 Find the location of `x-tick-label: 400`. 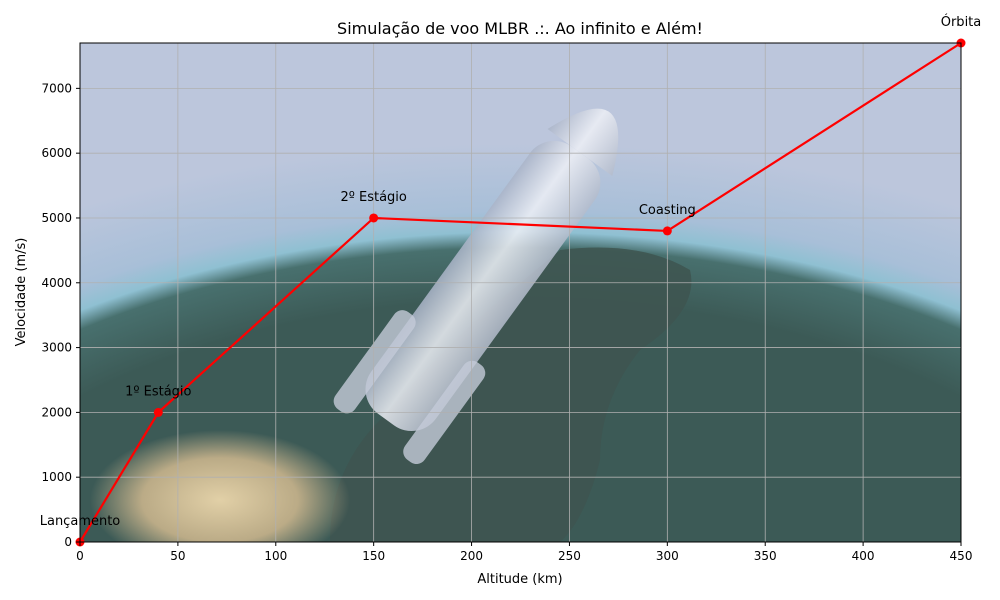

x-tick-label: 400 is located at coordinates (863, 556).